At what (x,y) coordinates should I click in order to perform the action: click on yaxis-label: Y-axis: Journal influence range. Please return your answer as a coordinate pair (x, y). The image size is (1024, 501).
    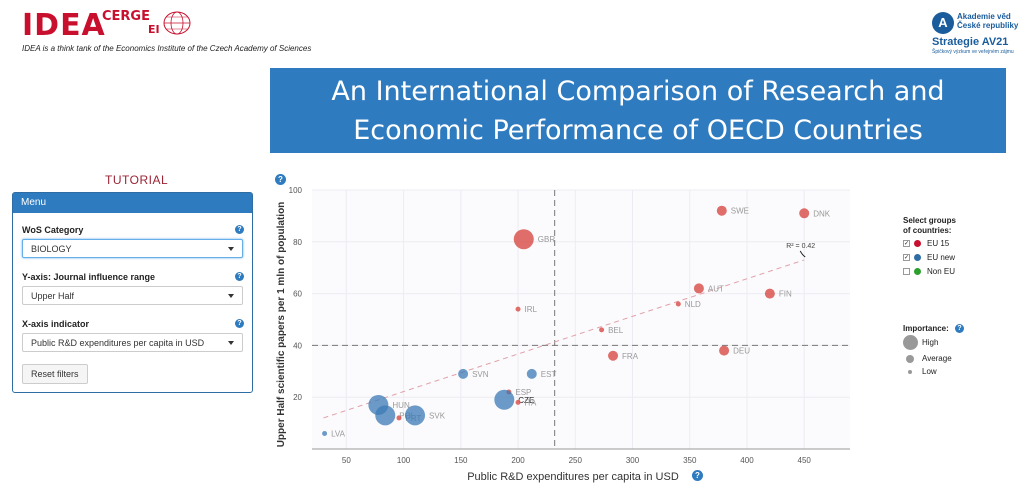
    Looking at the image, I should click on (89, 277).